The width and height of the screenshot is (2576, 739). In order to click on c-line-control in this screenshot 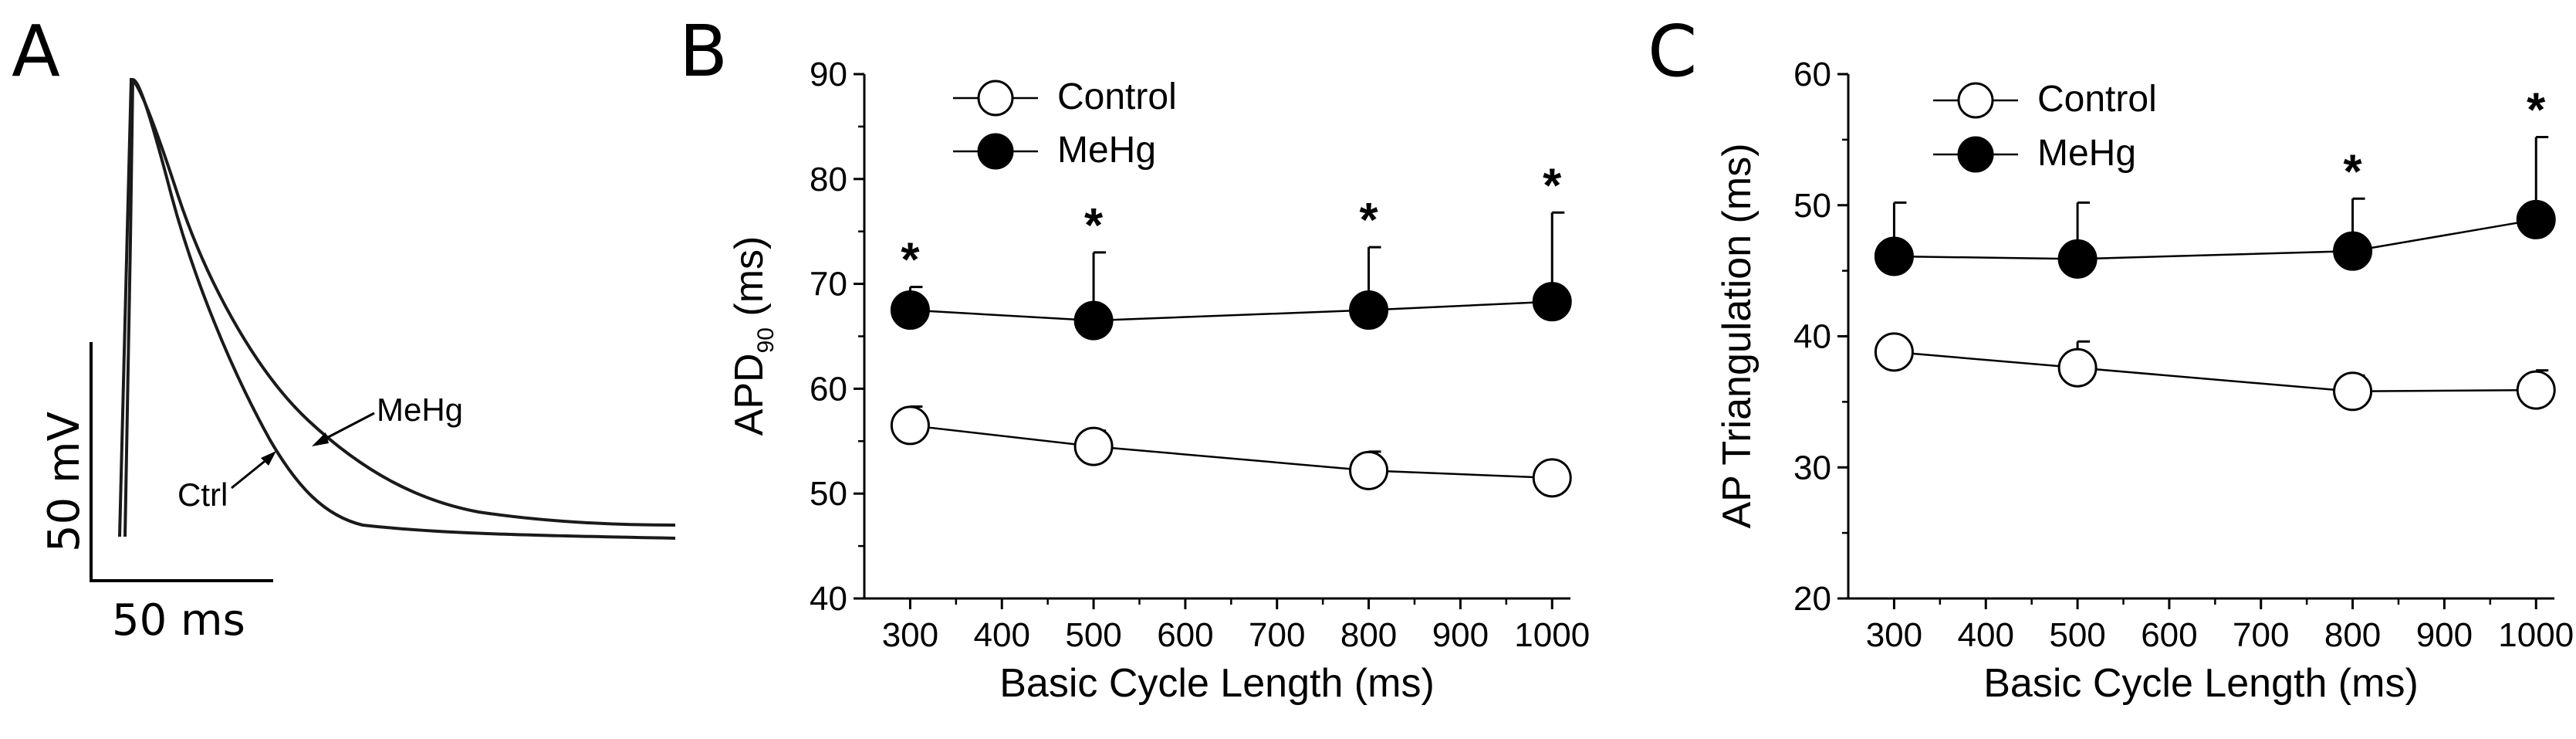, I will do `click(2215, 372)`.